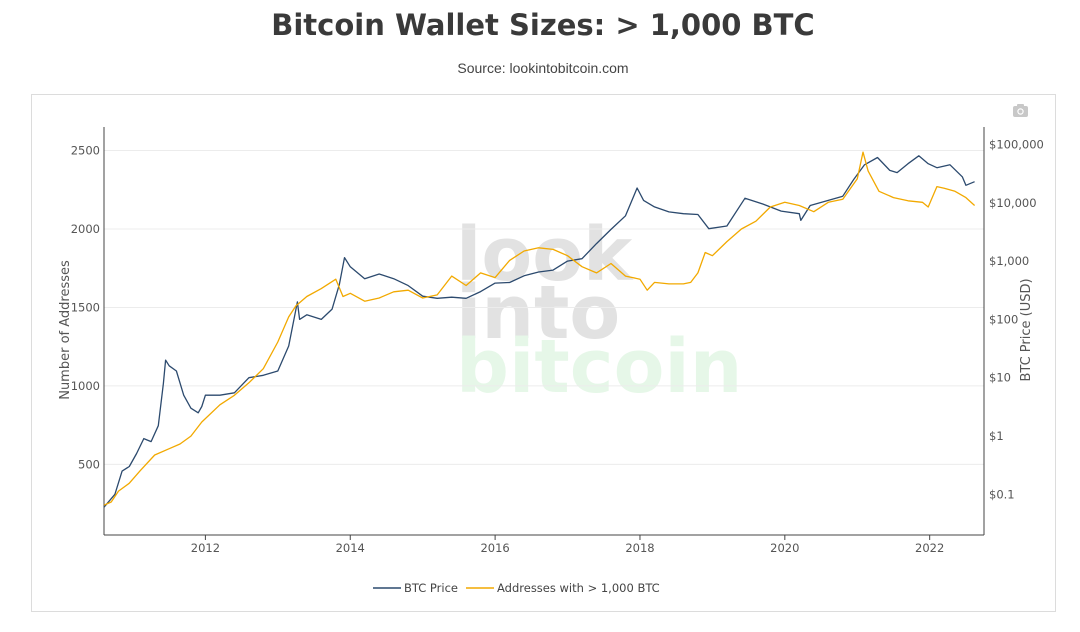  What do you see at coordinates (1002, 494) in the screenshot?
I see `y-right-tick-label: $0.1` at bounding box center [1002, 494].